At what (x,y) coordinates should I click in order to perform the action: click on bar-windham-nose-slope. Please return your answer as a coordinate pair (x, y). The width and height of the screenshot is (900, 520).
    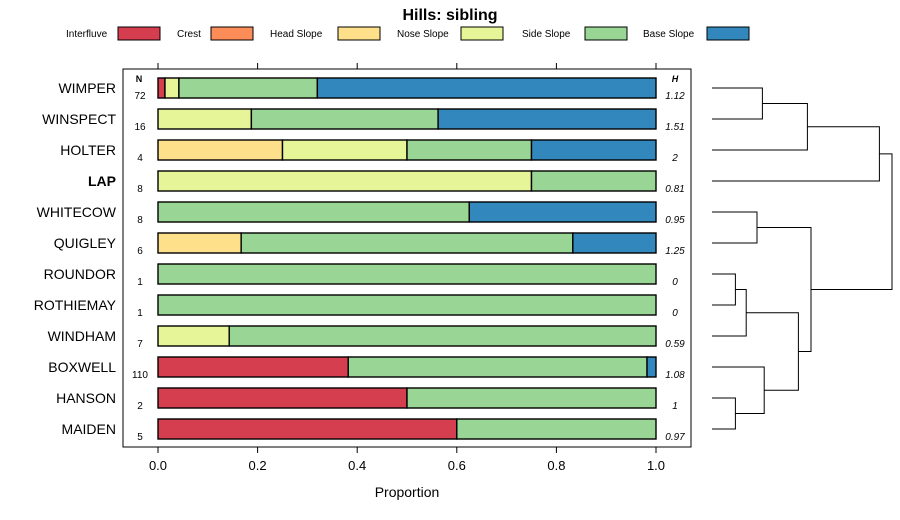
    Looking at the image, I should click on (193, 336).